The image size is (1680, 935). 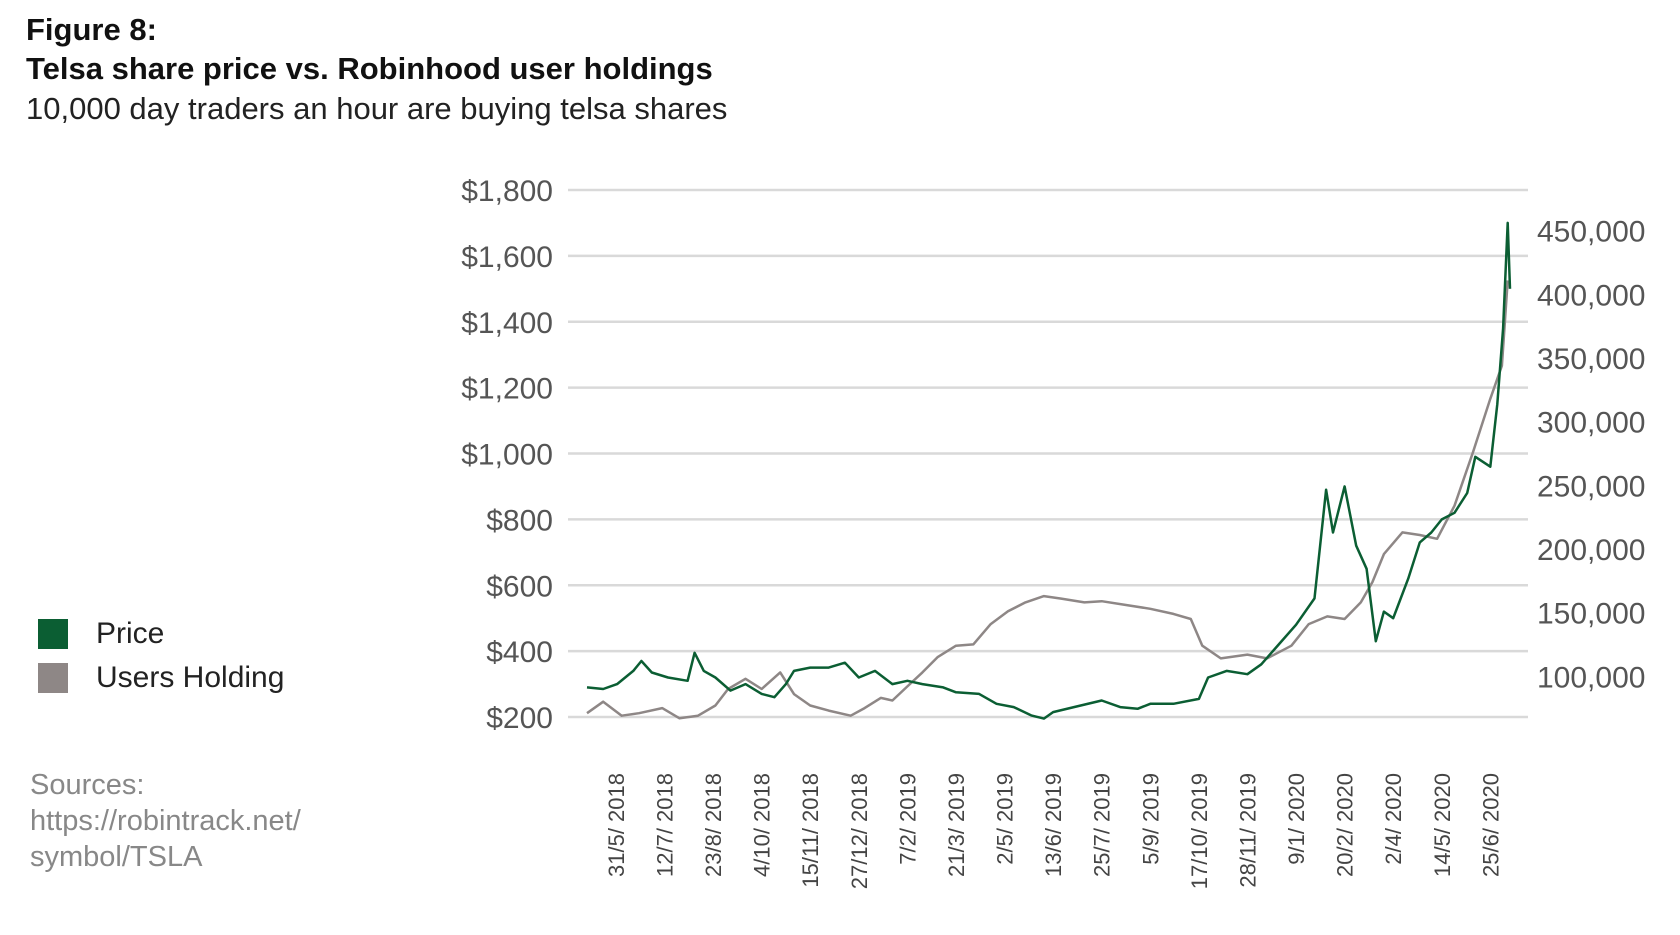 What do you see at coordinates (1591, 550) in the screenshot?
I see `y-right-tick-label: 200,000` at bounding box center [1591, 550].